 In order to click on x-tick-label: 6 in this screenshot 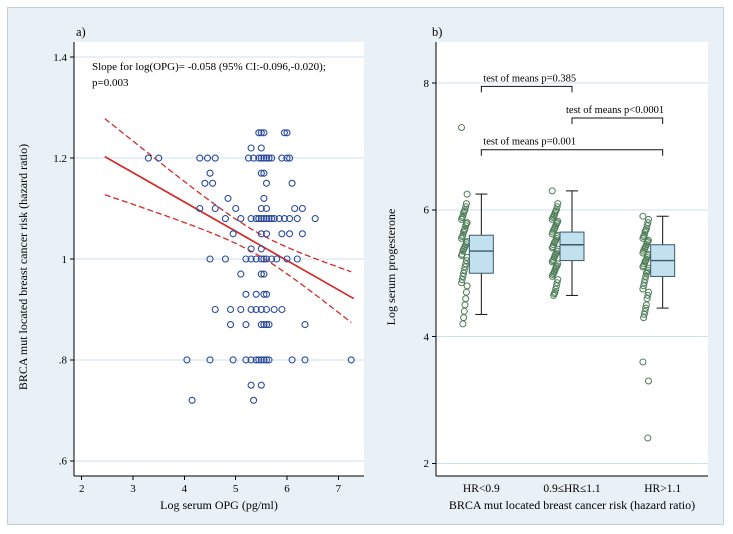, I will do `click(287, 489)`.